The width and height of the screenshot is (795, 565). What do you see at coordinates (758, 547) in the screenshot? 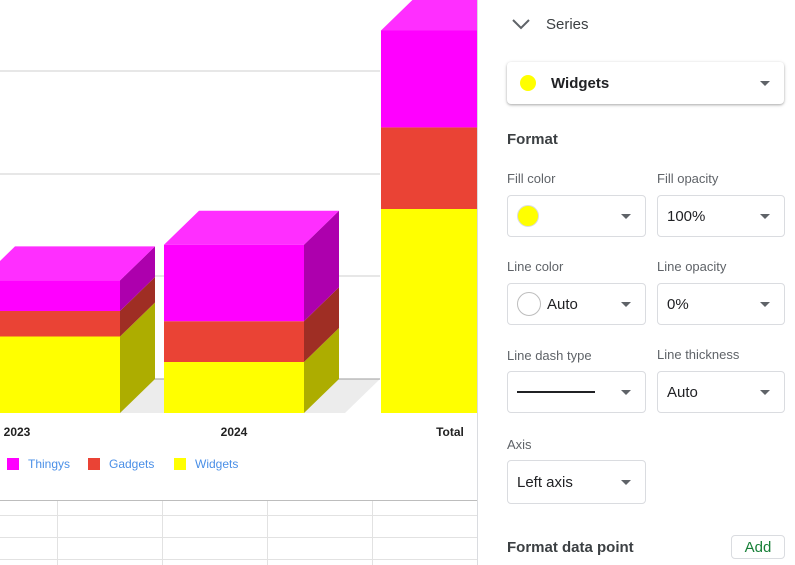
I see `add-data-point-button: Add` at bounding box center [758, 547].